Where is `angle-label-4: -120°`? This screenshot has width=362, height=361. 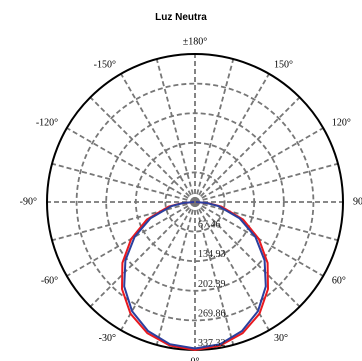 angle-label-4: -120° is located at coordinates (47, 122).